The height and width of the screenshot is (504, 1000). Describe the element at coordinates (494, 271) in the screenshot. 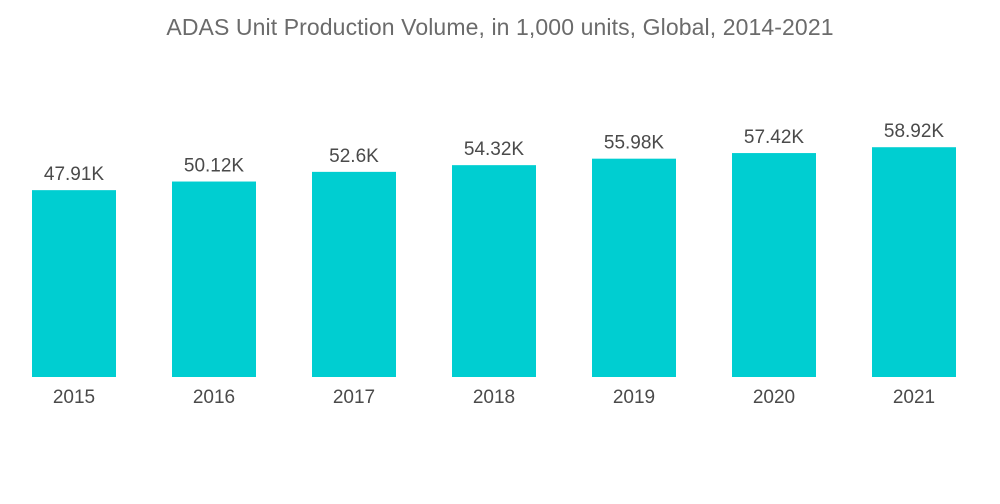

I see `bar-2018` at that location.